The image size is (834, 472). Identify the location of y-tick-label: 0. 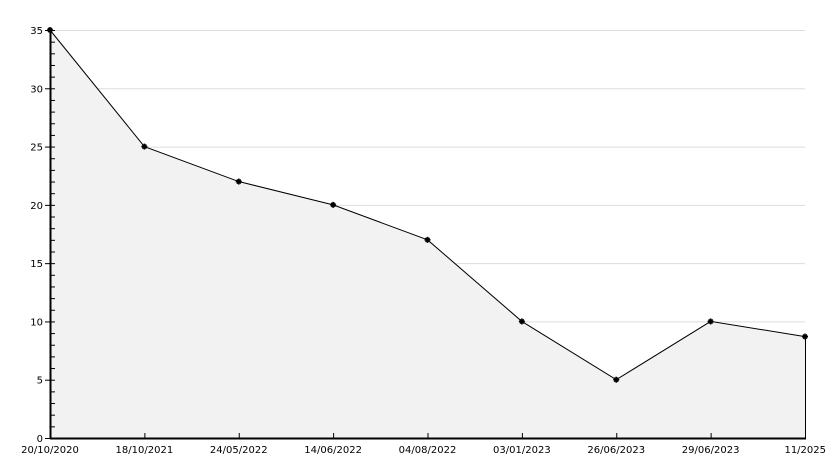
(40, 439).